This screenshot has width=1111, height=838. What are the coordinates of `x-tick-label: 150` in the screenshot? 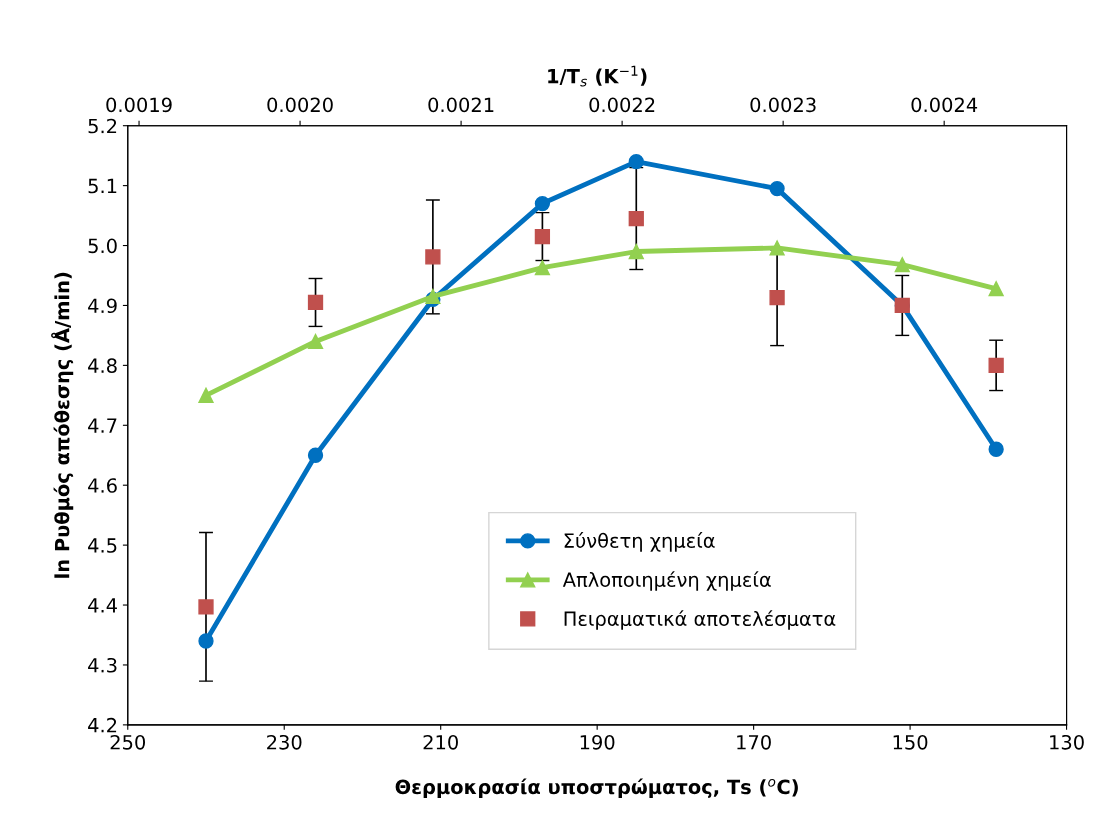 It's located at (910, 742).